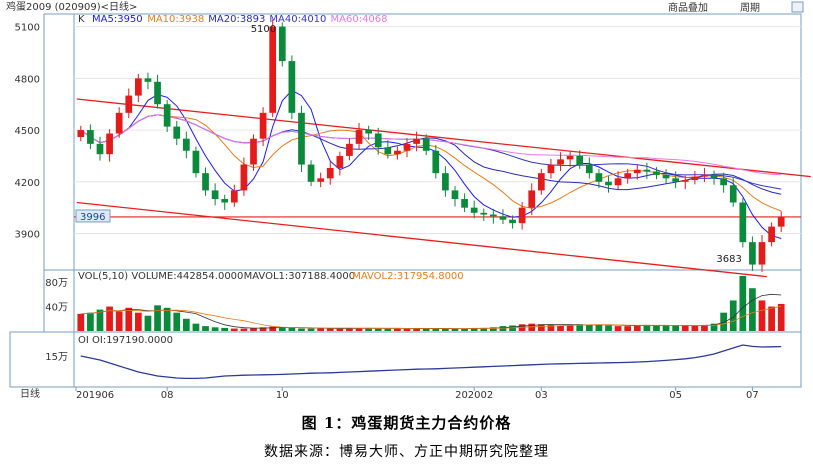 Image resolution: width=813 pixels, height=471 pixels. I want to click on mavol2-line, so click(431, 317).